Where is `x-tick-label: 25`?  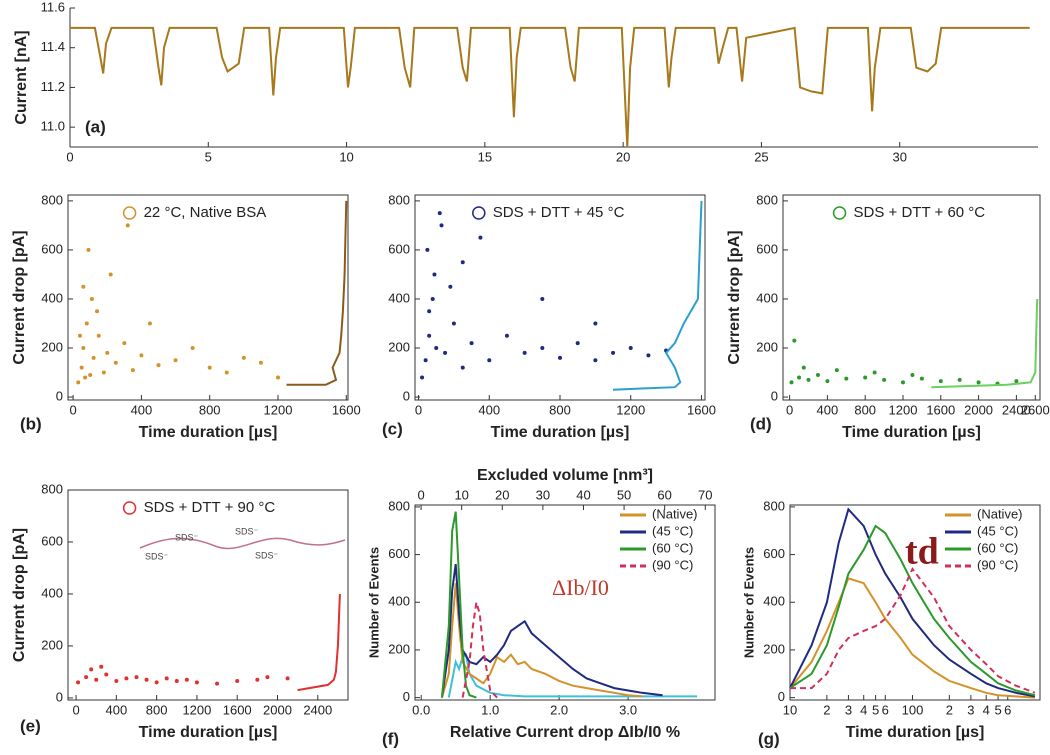 x-tick-label: 25 is located at coordinates (761, 156).